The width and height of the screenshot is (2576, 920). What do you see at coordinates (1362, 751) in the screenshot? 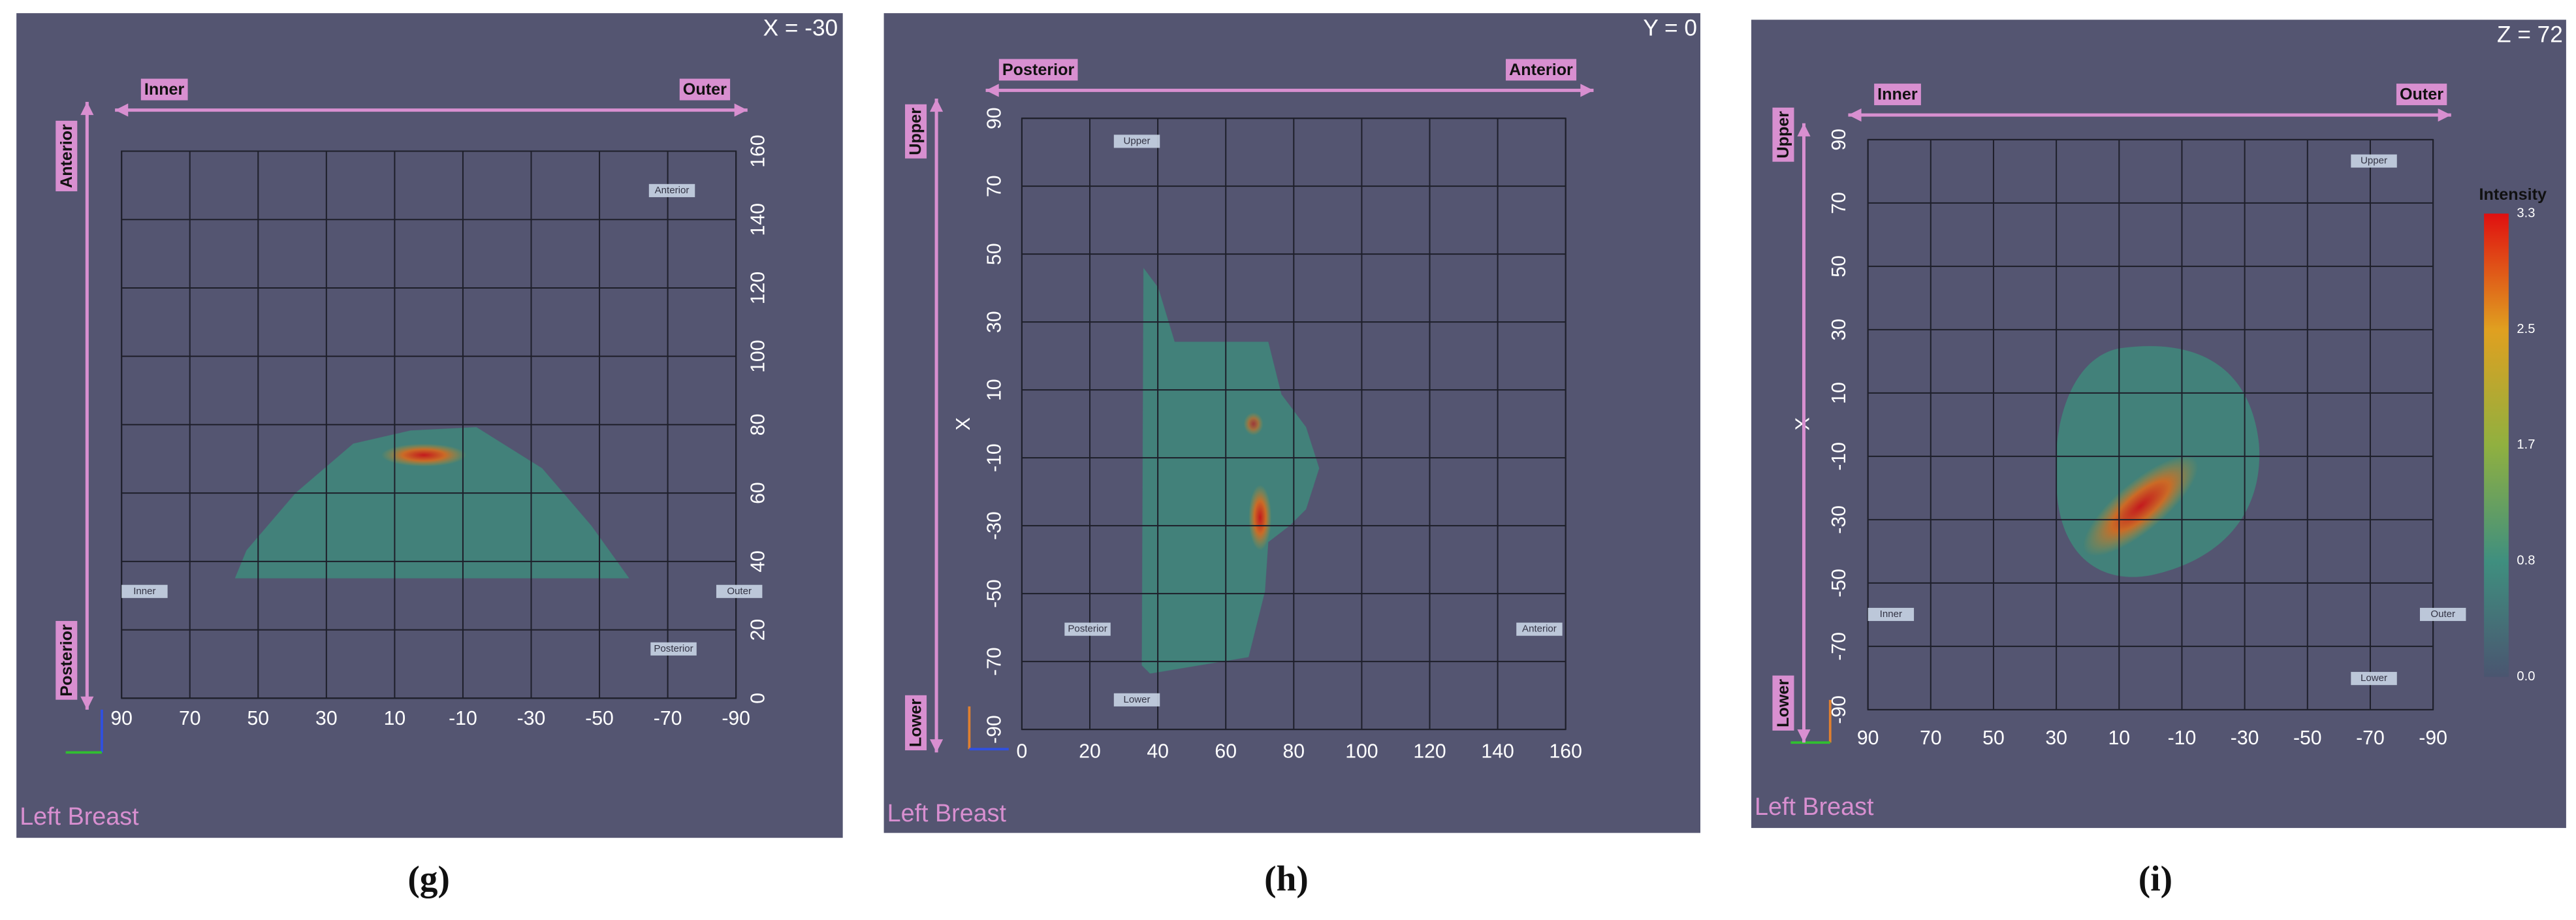
I see `x-tick-label: 100` at bounding box center [1362, 751].